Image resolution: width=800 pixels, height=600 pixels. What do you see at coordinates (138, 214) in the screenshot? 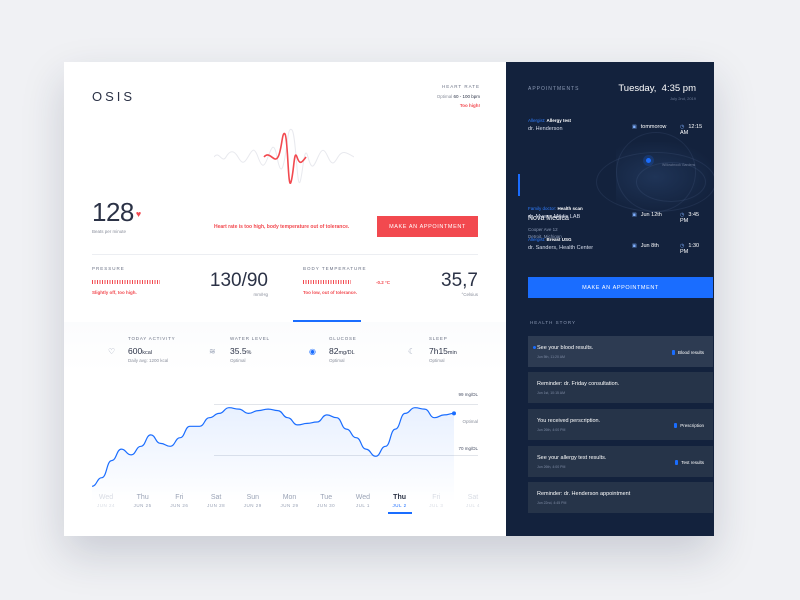
I see `heart-icon: ♥` at bounding box center [138, 214].